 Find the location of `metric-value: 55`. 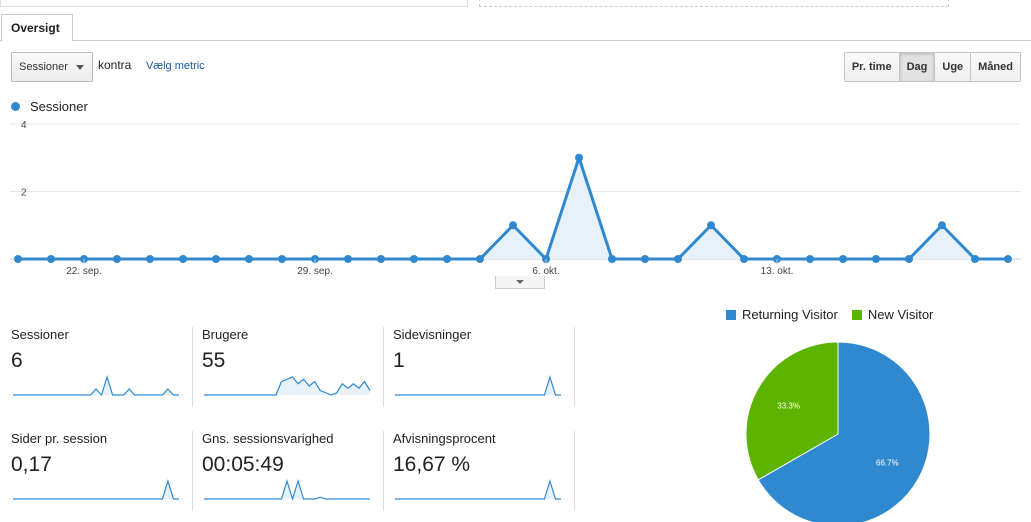

metric-value: 55 is located at coordinates (214, 360).